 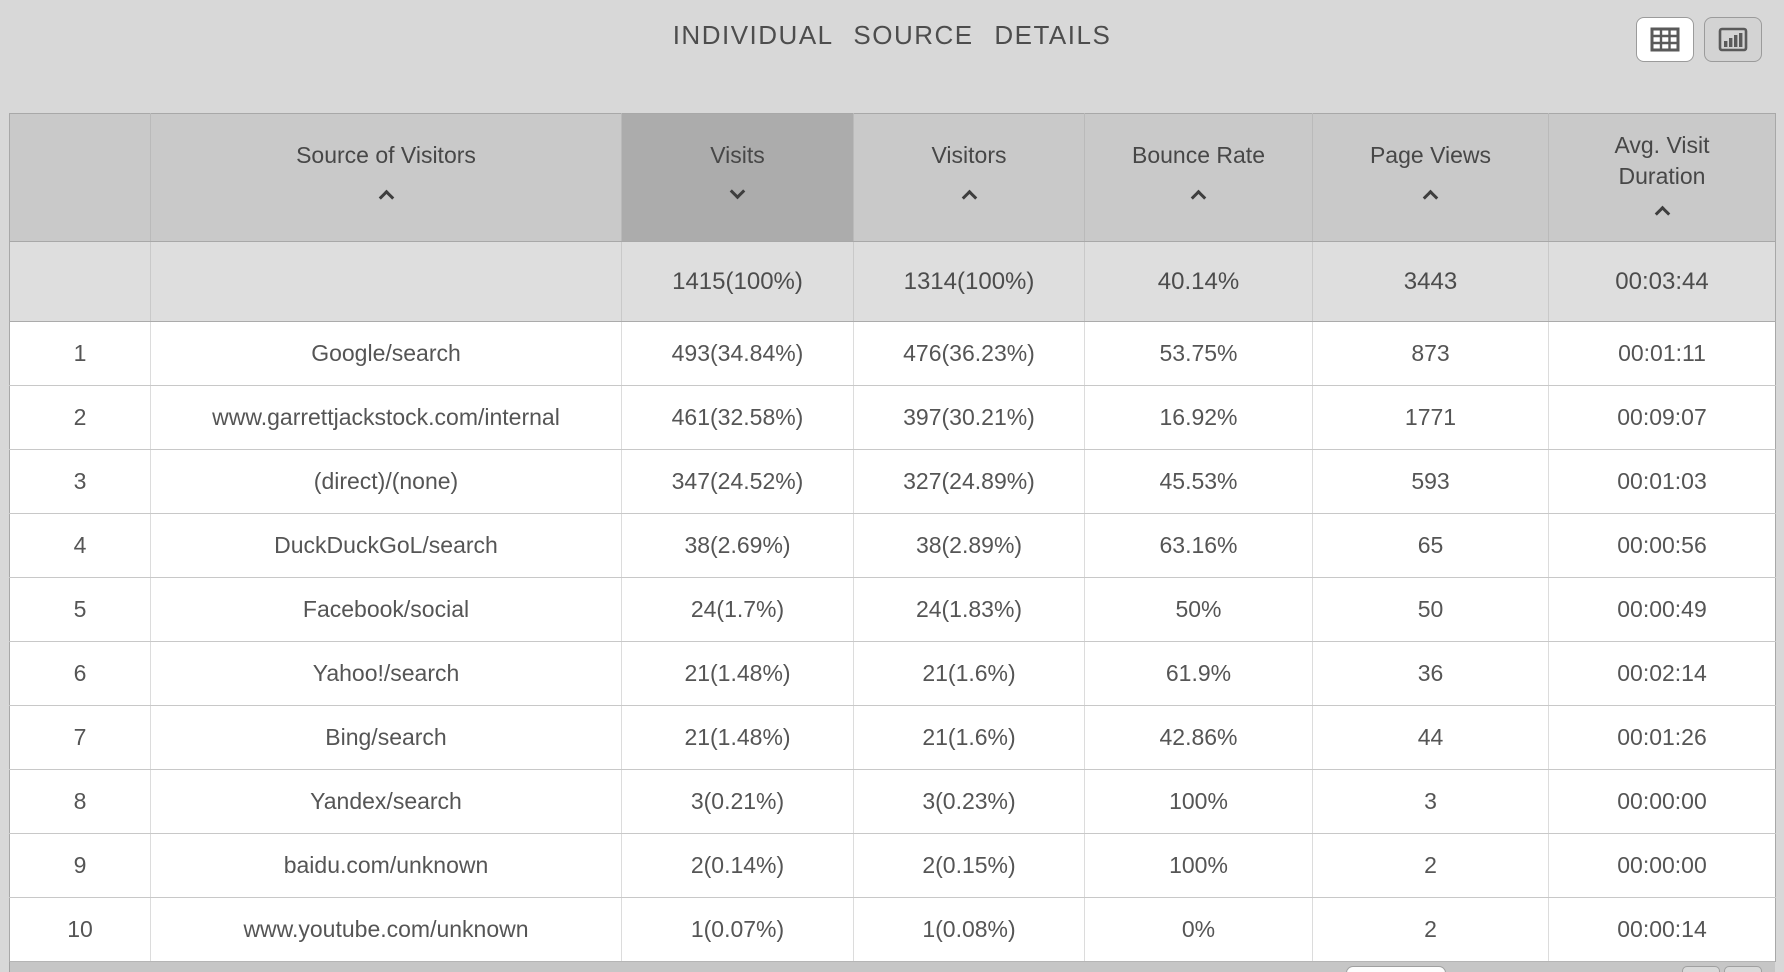 I want to click on row-visitors: 327(24.89%), so click(x=969, y=481).